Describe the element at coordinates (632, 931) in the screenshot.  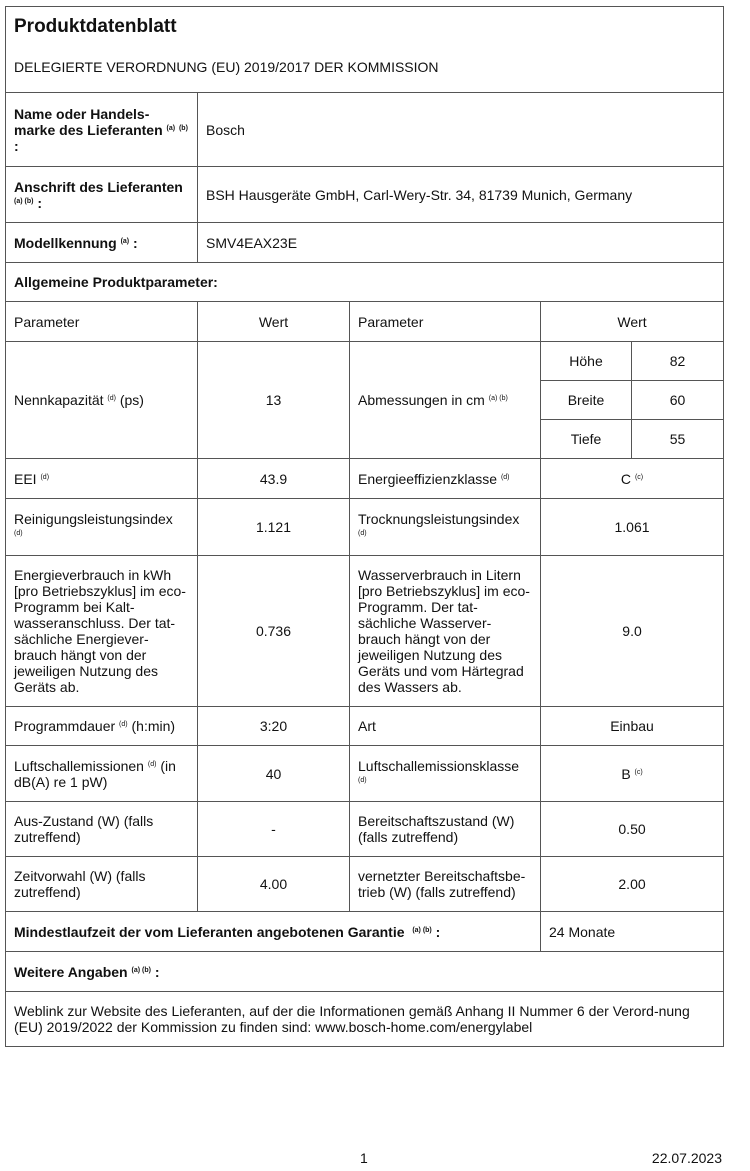
I see `warranty-value: 24 Monate` at that location.